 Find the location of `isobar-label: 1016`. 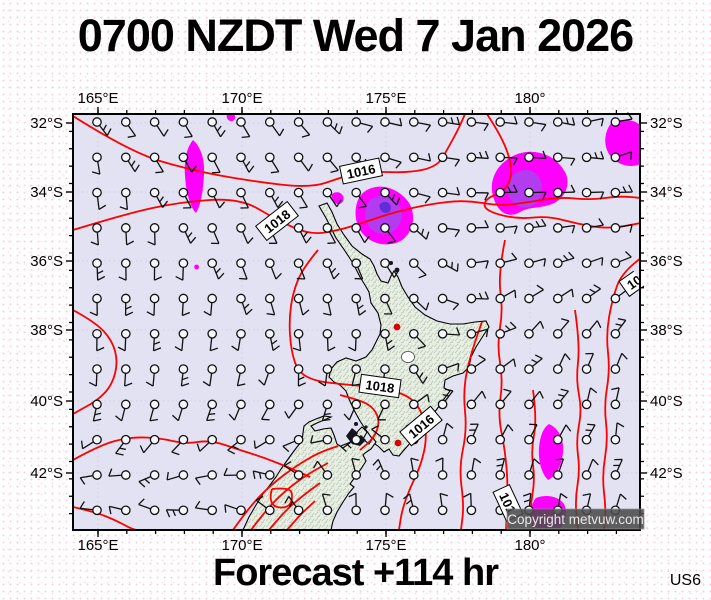

isobar-label: 1016 is located at coordinates (361, 171).